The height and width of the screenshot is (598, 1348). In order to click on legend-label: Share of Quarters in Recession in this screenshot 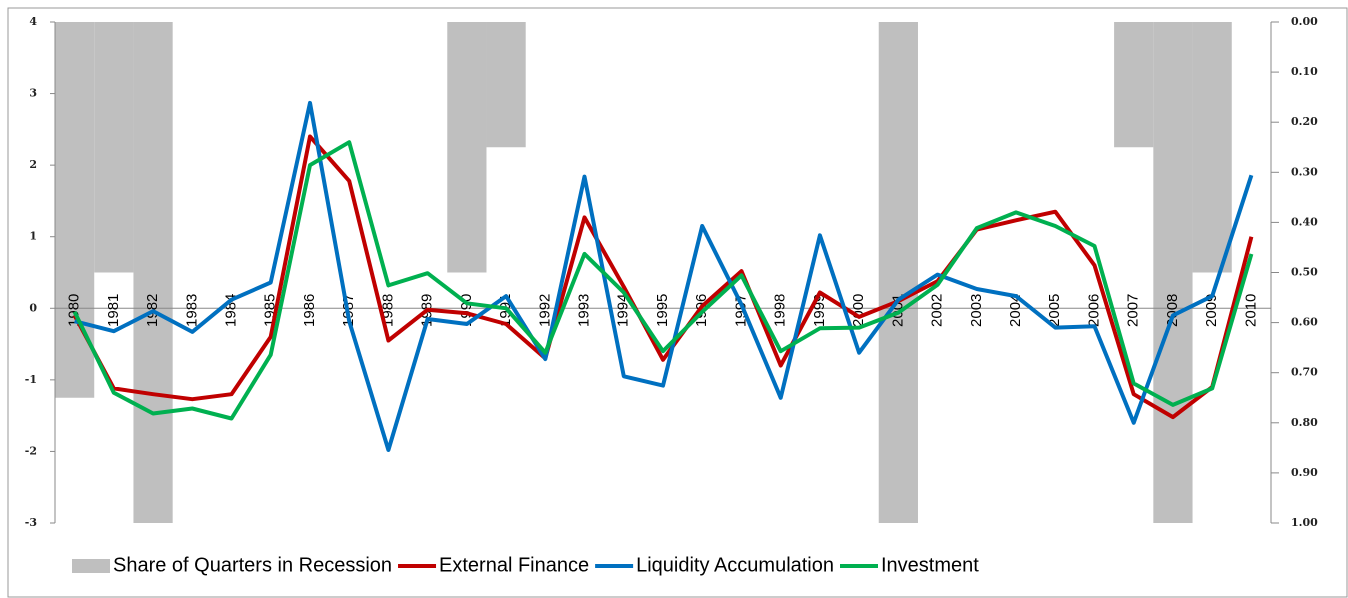, I will do `click(252, 565)`.